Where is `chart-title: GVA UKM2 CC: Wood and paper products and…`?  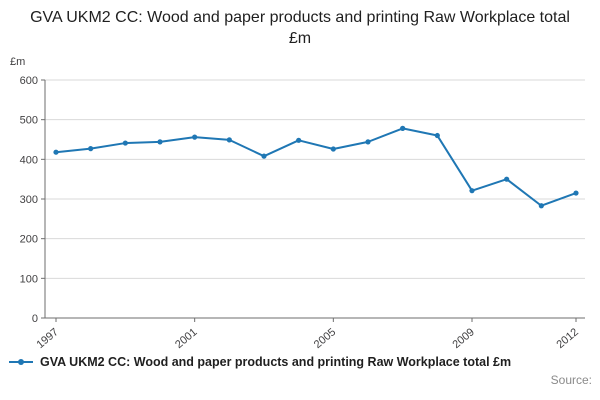
chart-title: GVA UKM2 CC: Wood and paper products and… is located at coordinates (300, 28).